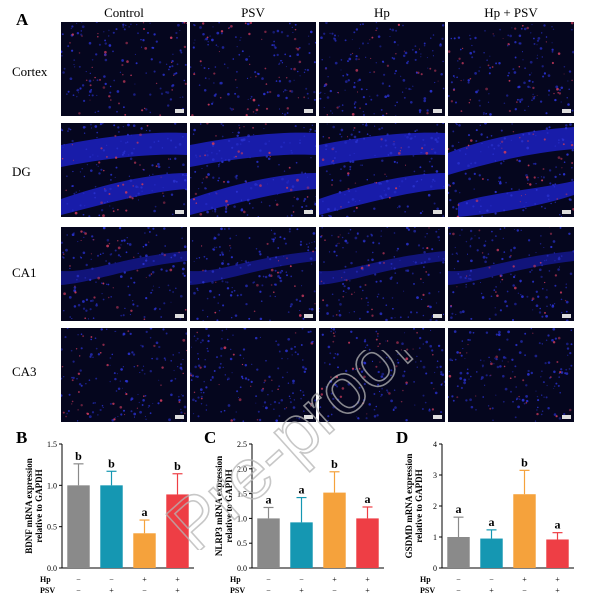 The width and height of the screenshot is (592, 603). Describe the element at coordinates (511, 170) in the screenshot. I see `micrograph-dg-hp-psv` at that location.